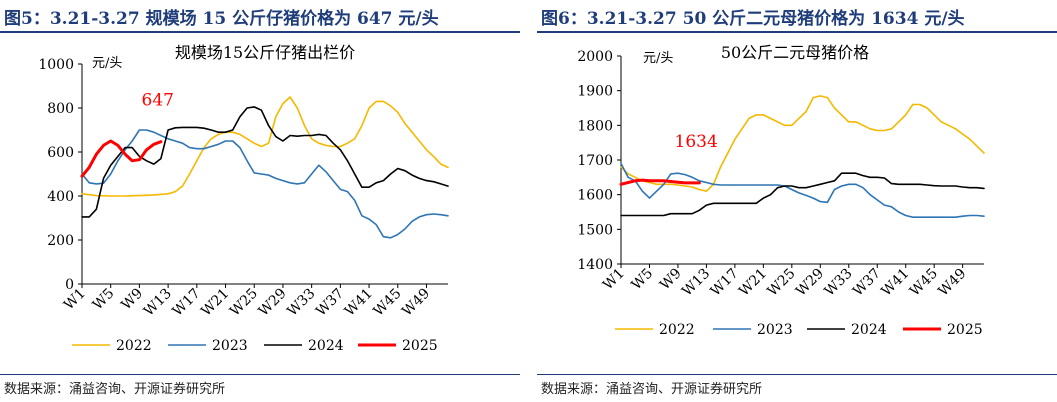 This screenshot has height=402, width=1057. What do you see at coordinates (56, 65) in the screenshot?
I see `y-tick-label: 1000` at bounding box center [56, 65].